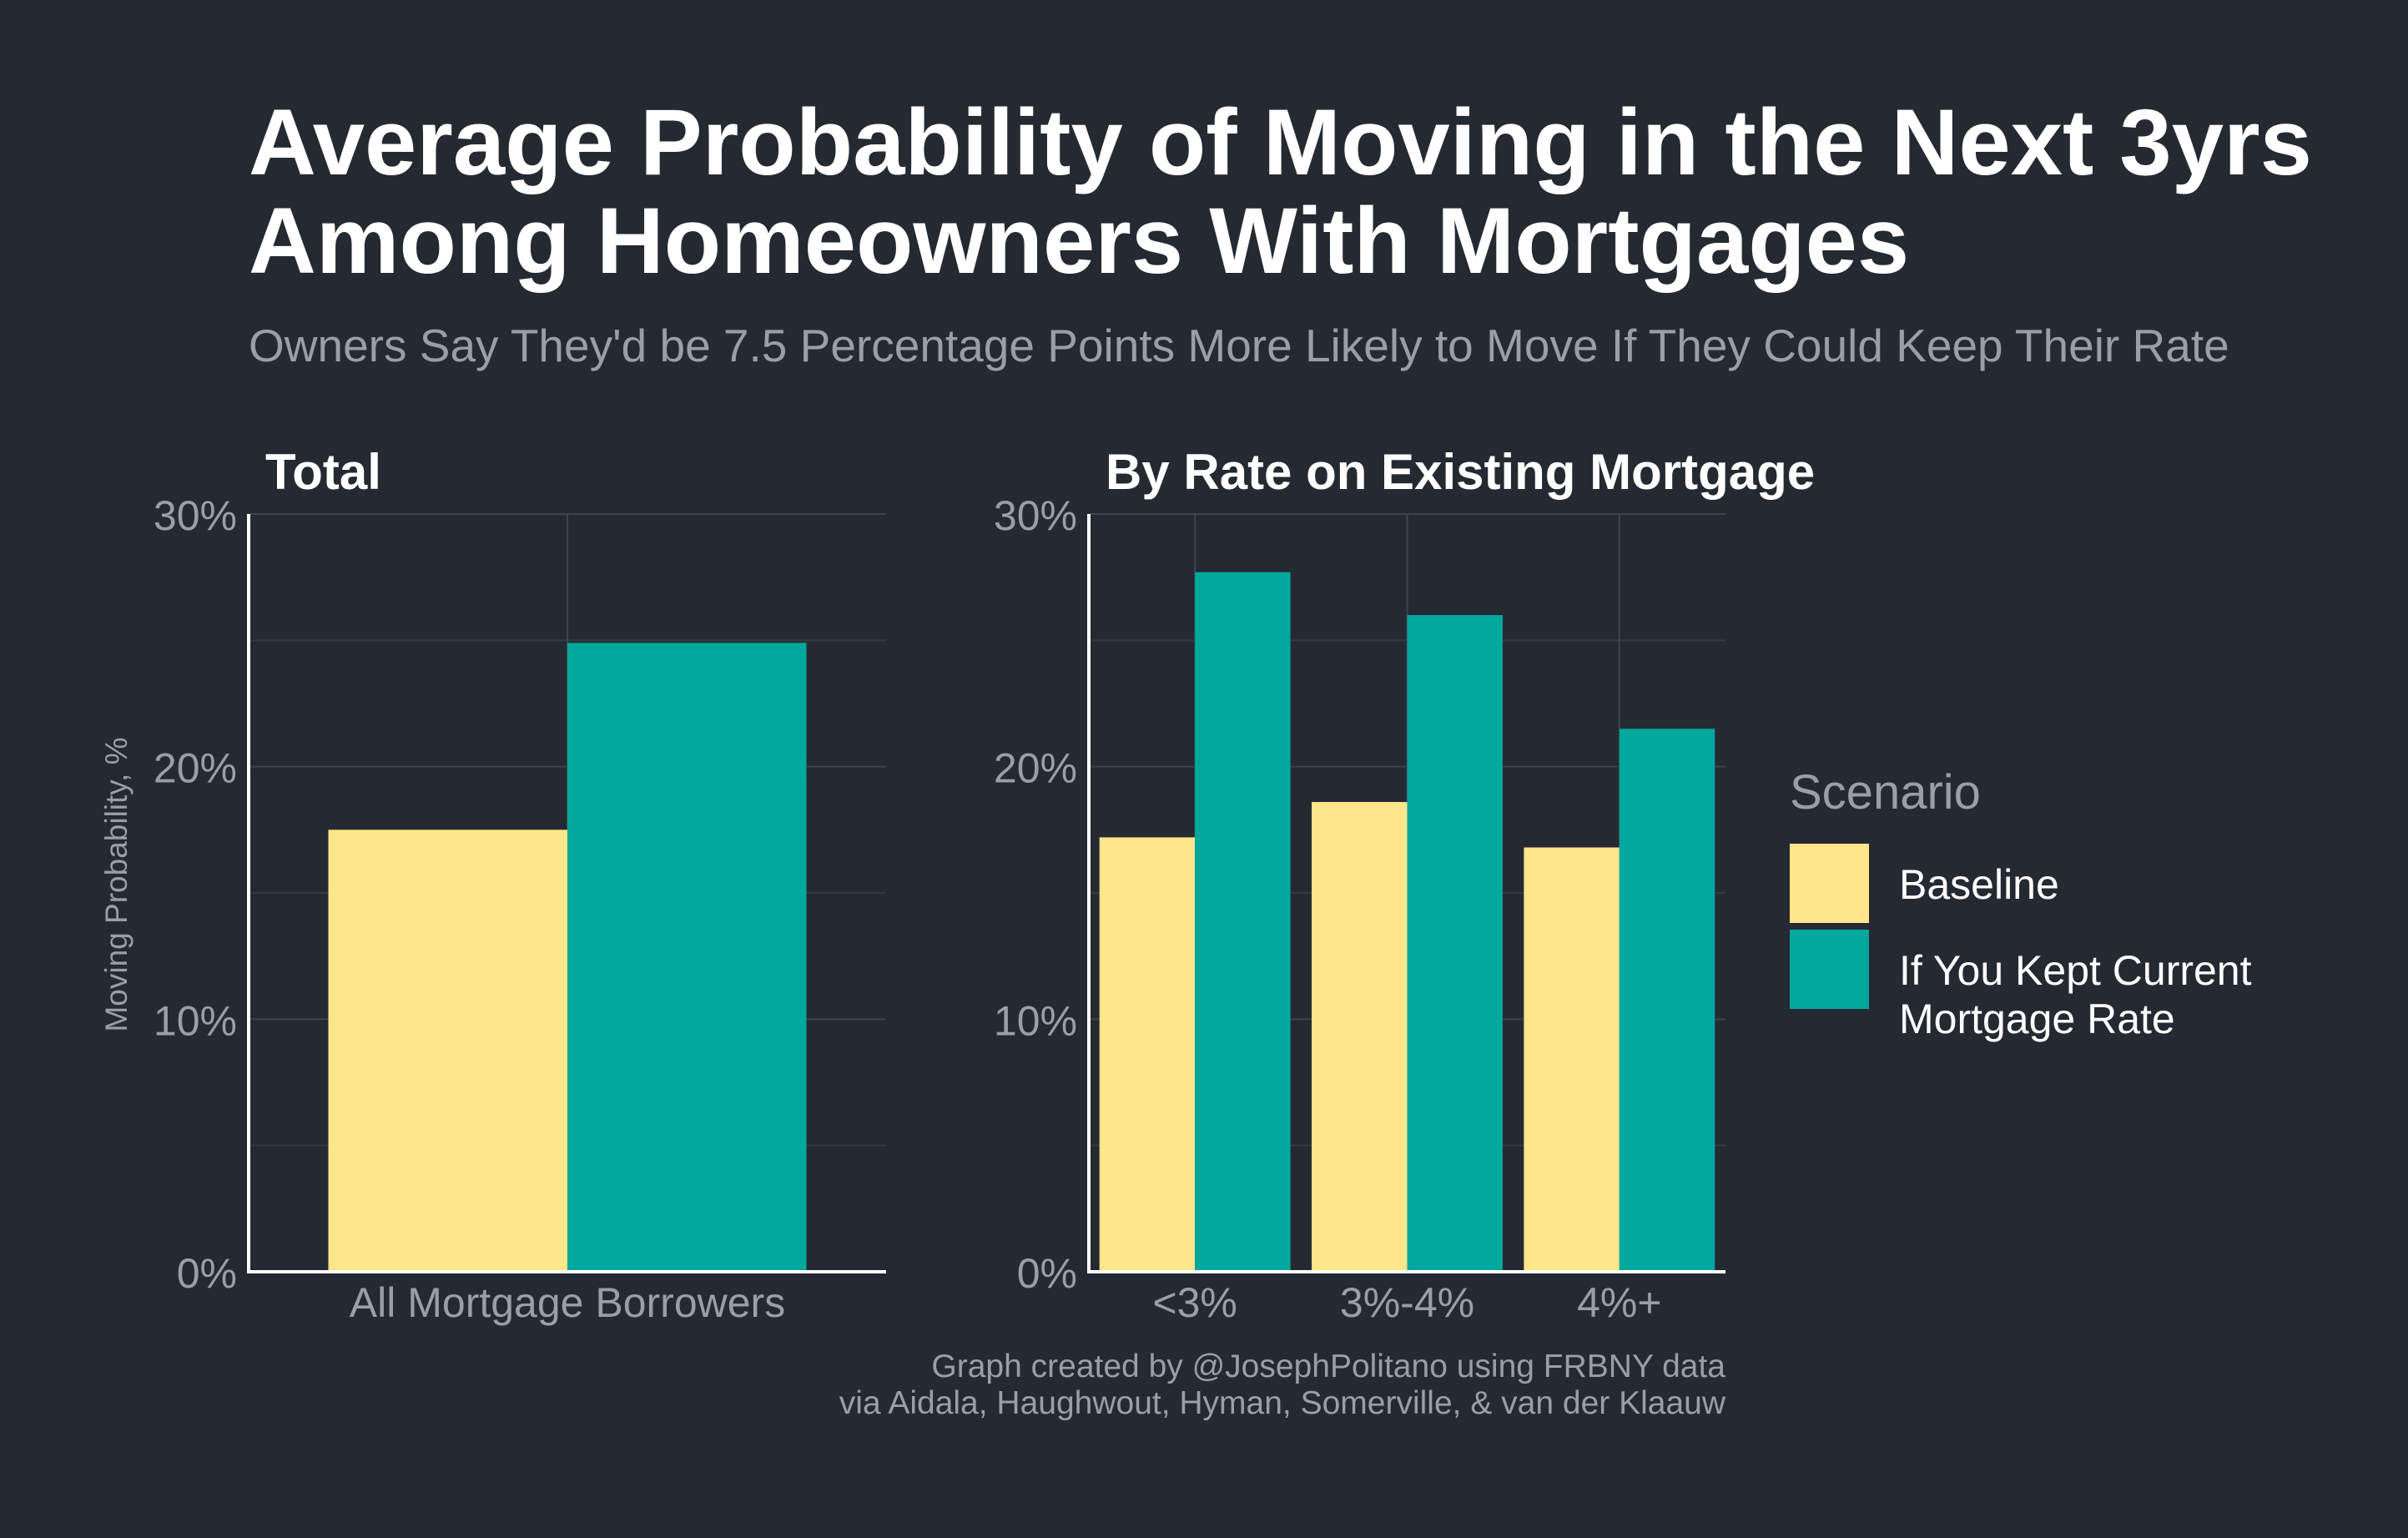 The image size is (2408, 1538). What do you see at coordinates (567, 1302) in the screenshot?
I see `panel-1-xtick-label: All Mortgage Borrowers` at bounding box center [567, 1302].